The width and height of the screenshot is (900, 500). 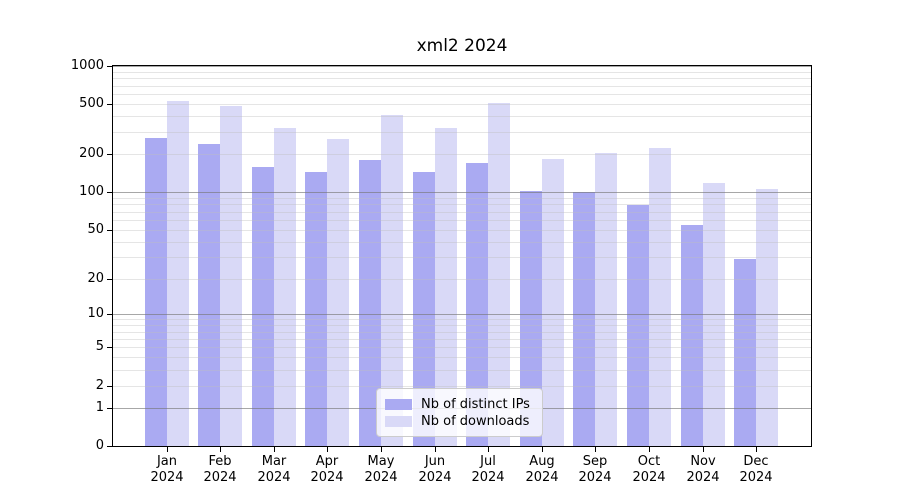 What do you see at coordinates (95, 278) in the screenshot?
I see `y-tick-label: 20` at bounding box center [95, 278].